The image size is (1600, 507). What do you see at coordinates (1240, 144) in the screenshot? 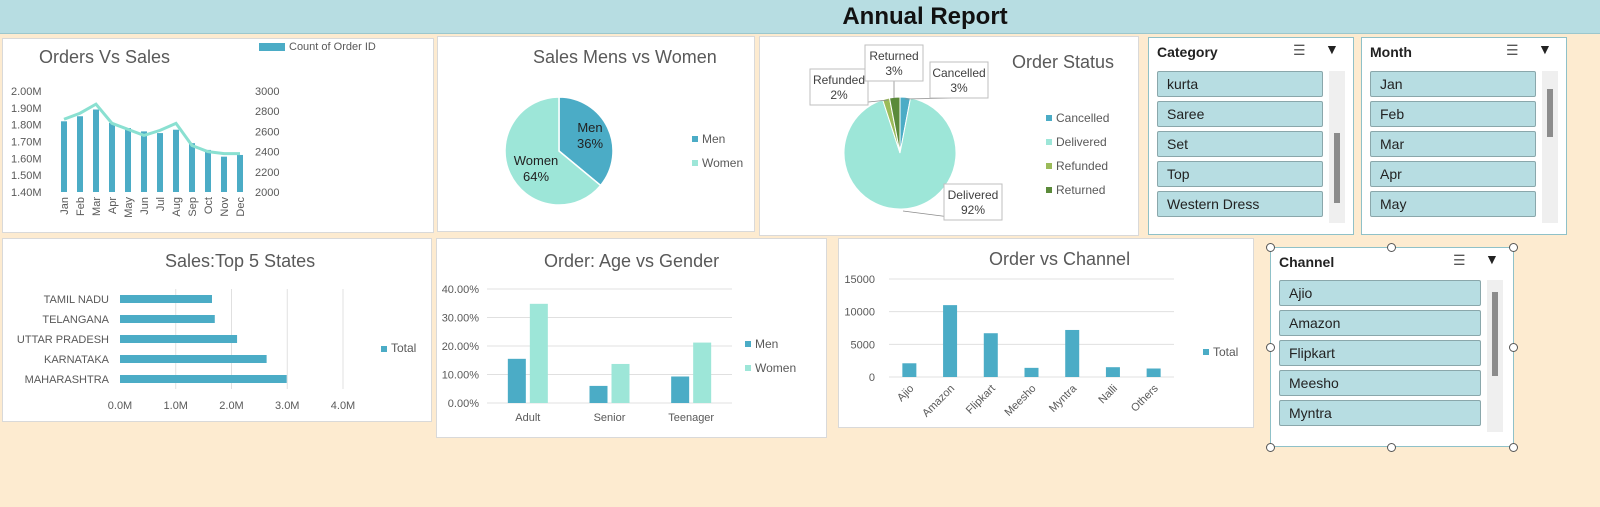
I see `slicer-item: Set` at bounding box center [1240, 144].